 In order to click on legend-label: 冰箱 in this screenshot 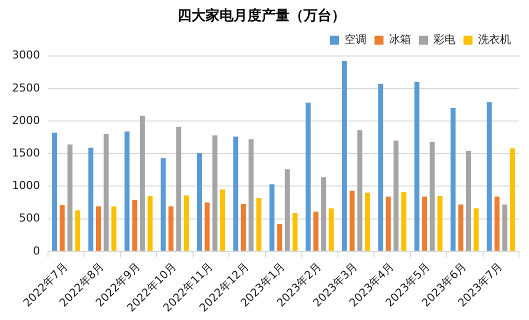, I will do `click(400, 39)`.